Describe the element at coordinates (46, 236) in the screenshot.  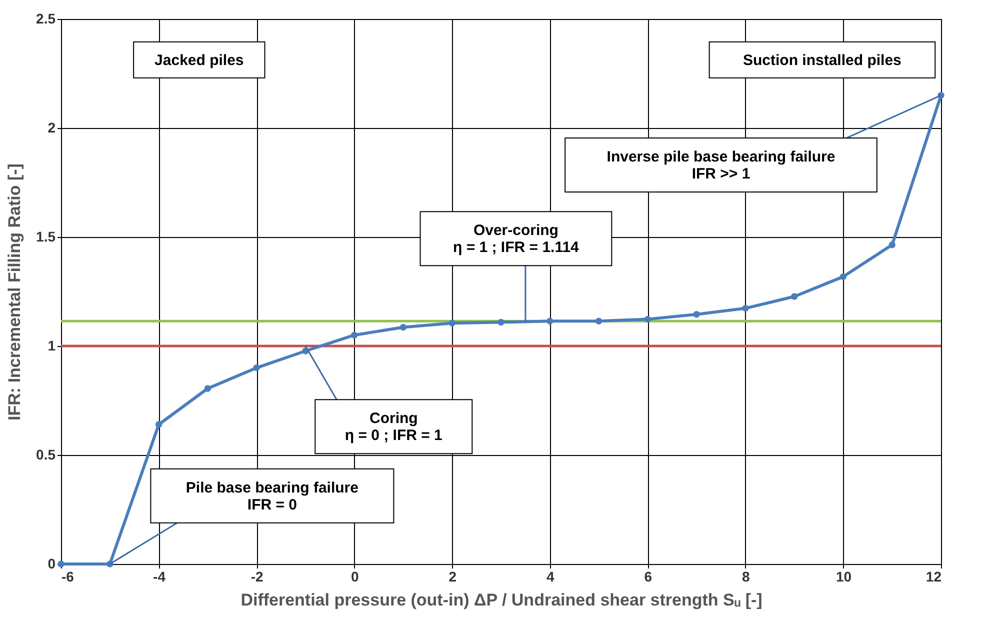
I see `y-tick-label: 1.5` at that location.